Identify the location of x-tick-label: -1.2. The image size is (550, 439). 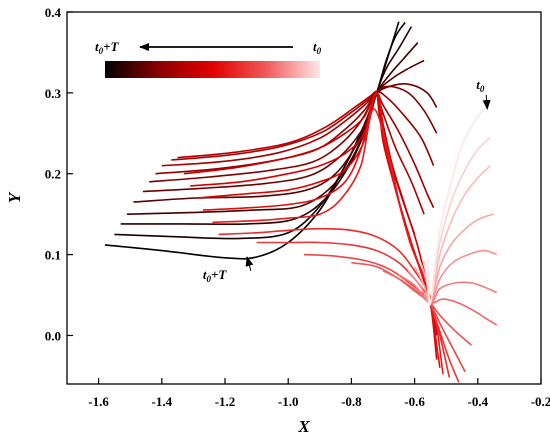
(225, 401).